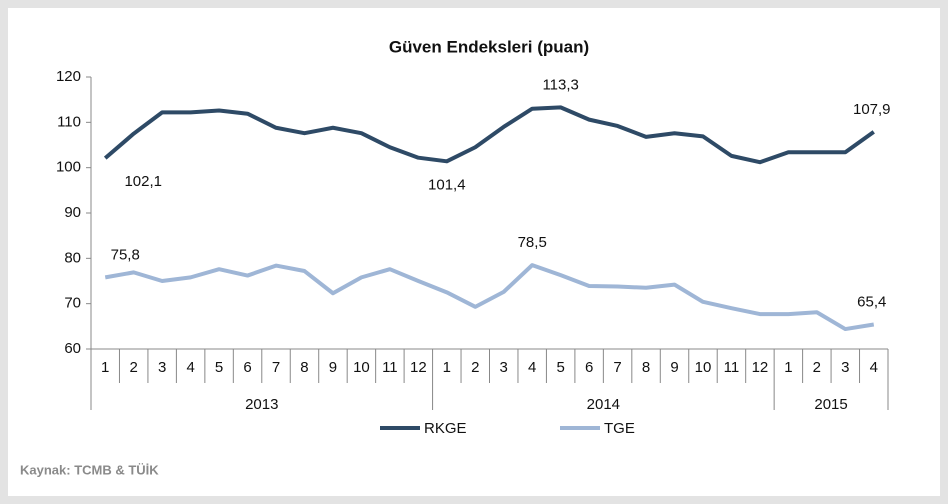 The image size is (948, 504). Describe the element at coordinates (89, 469) in the screenshot. I see `source: Kaynak: TCMB & TÜİK` at that location.